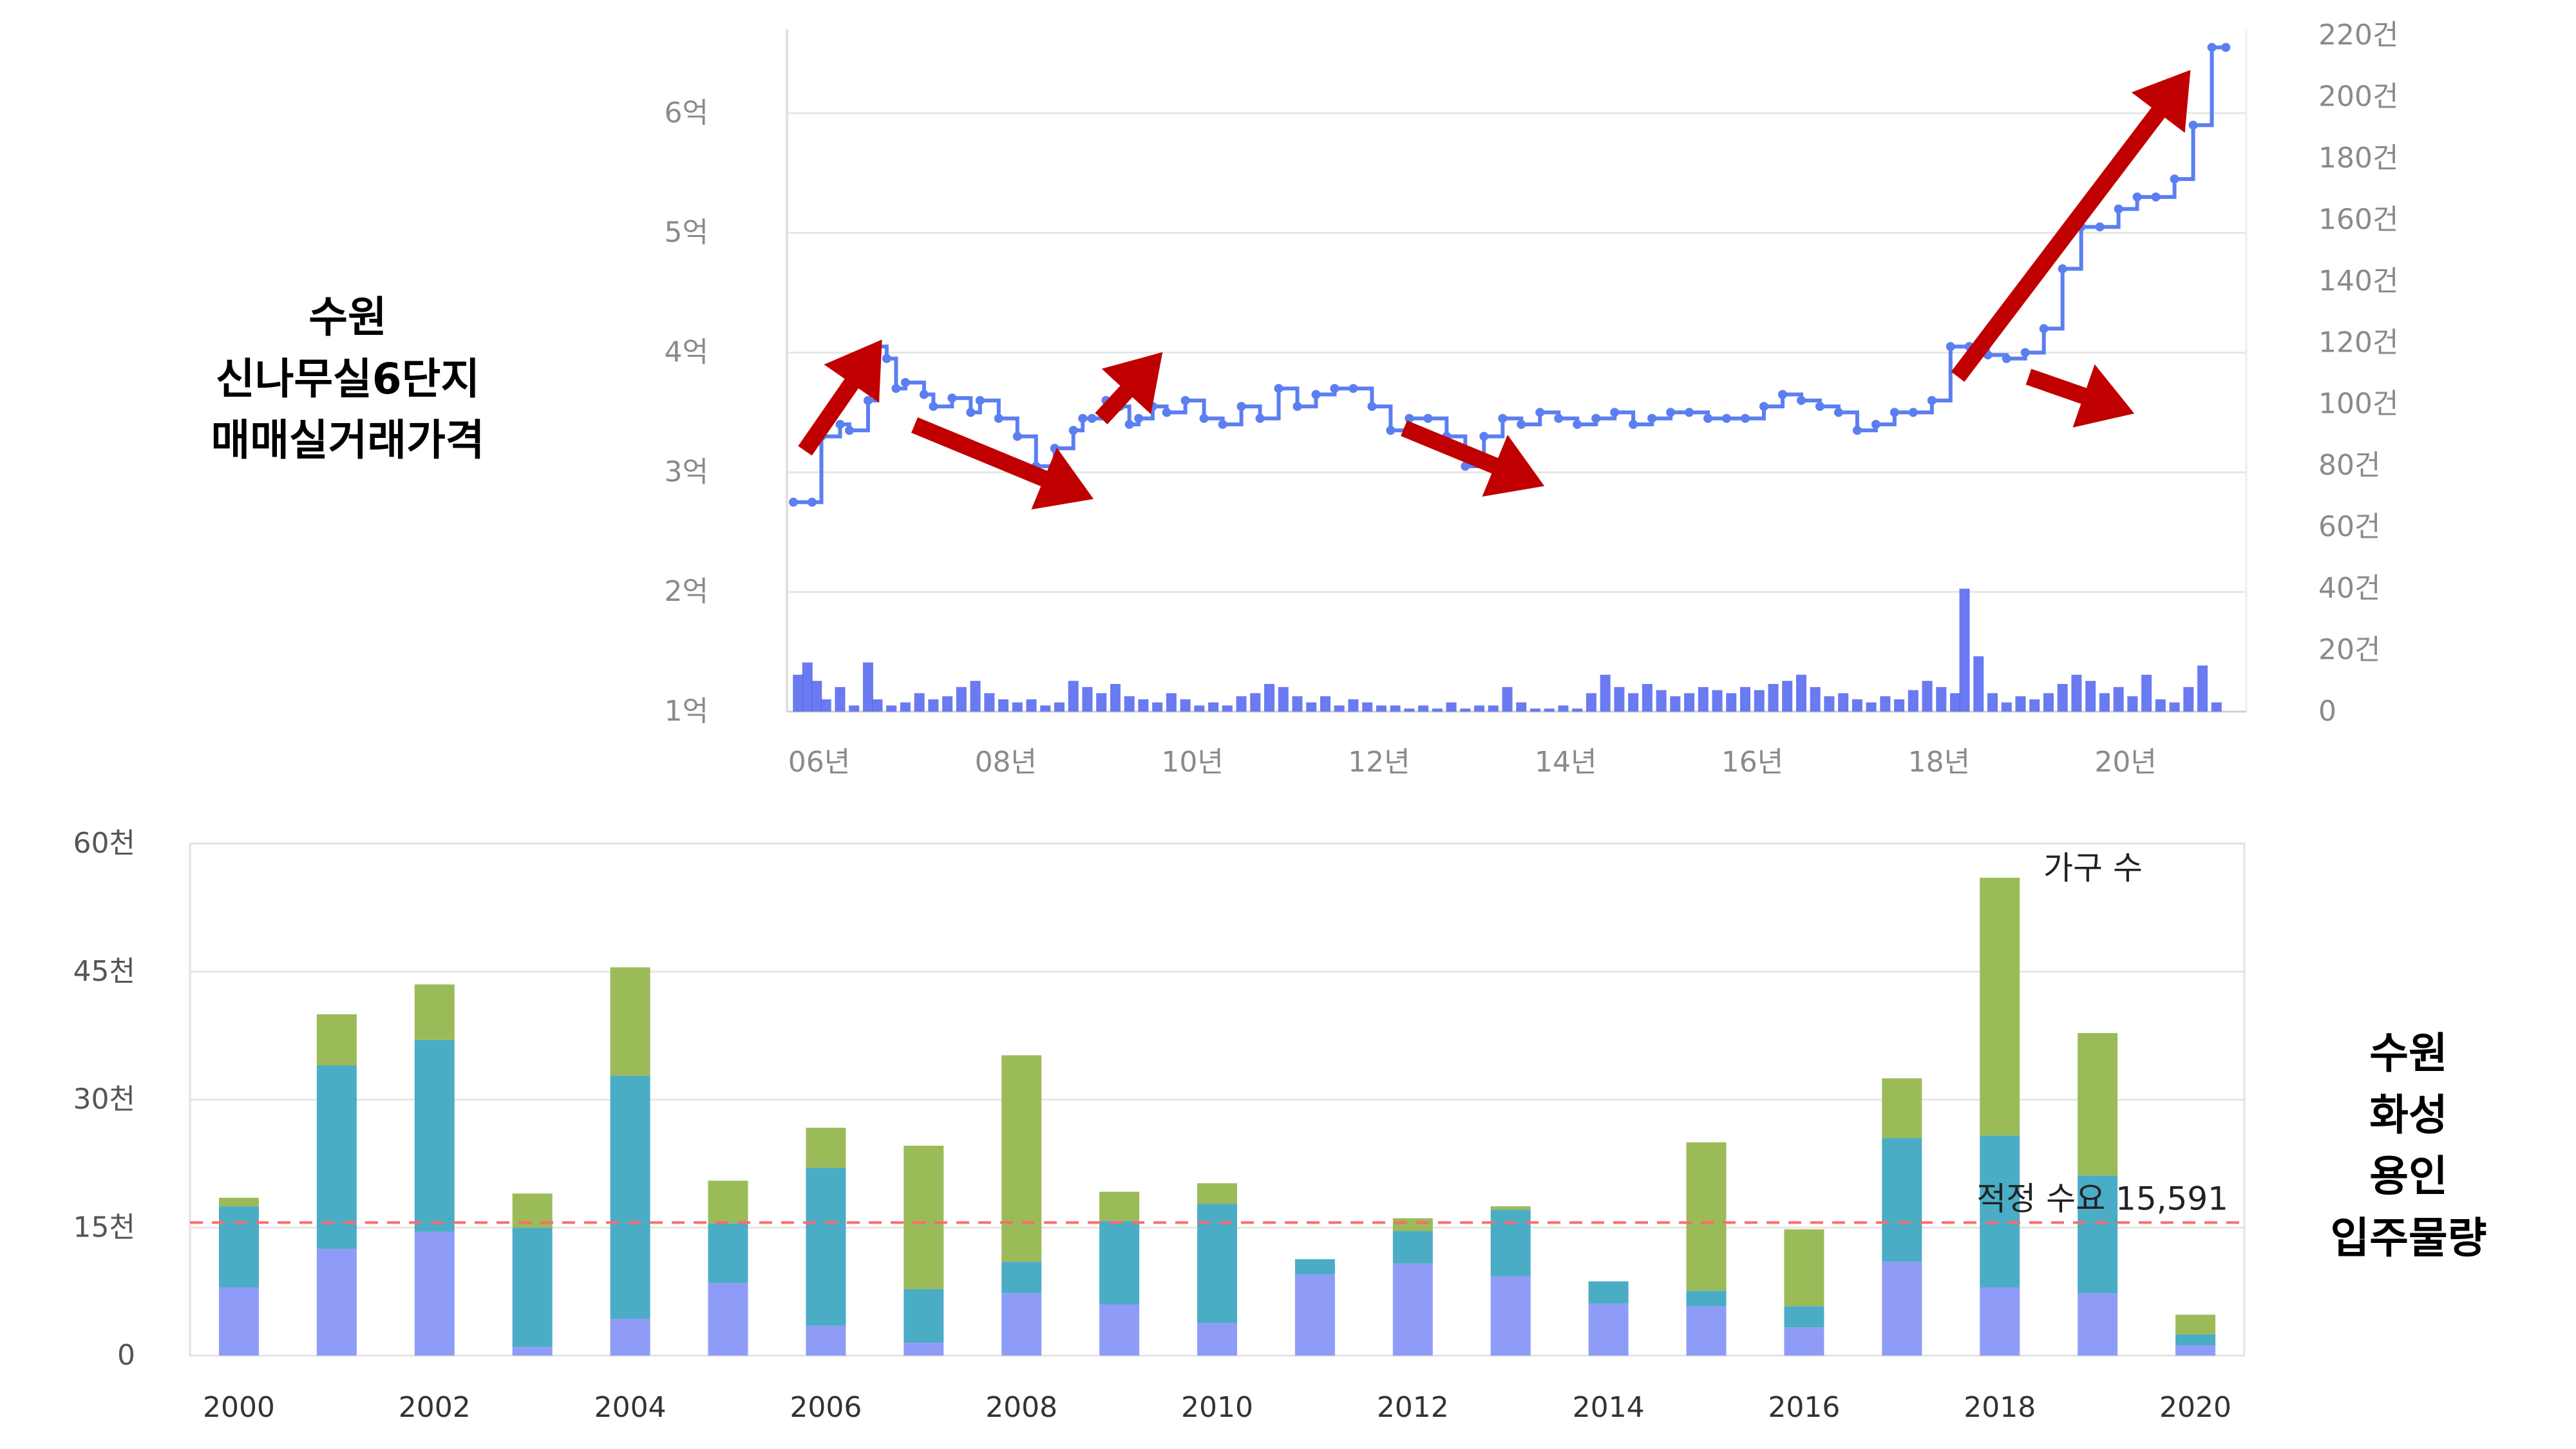 This screenshot has height=1449, width=2576. I want to click on y-right-tick-label: 140건, so click(2358, 281).